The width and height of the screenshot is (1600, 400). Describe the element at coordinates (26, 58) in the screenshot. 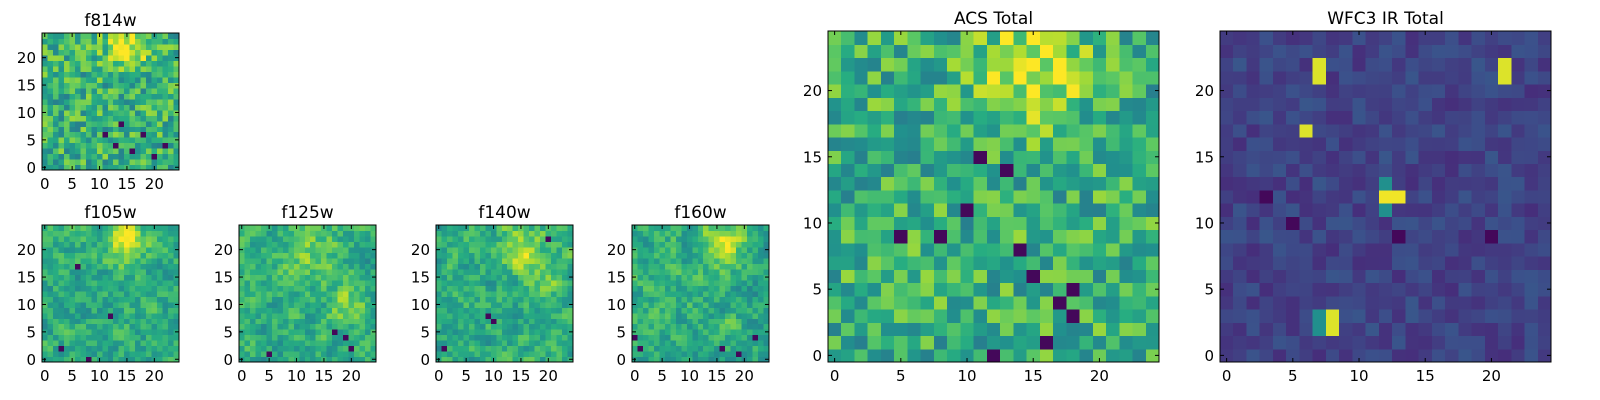

I see `y-tick-label: 20` at that location.